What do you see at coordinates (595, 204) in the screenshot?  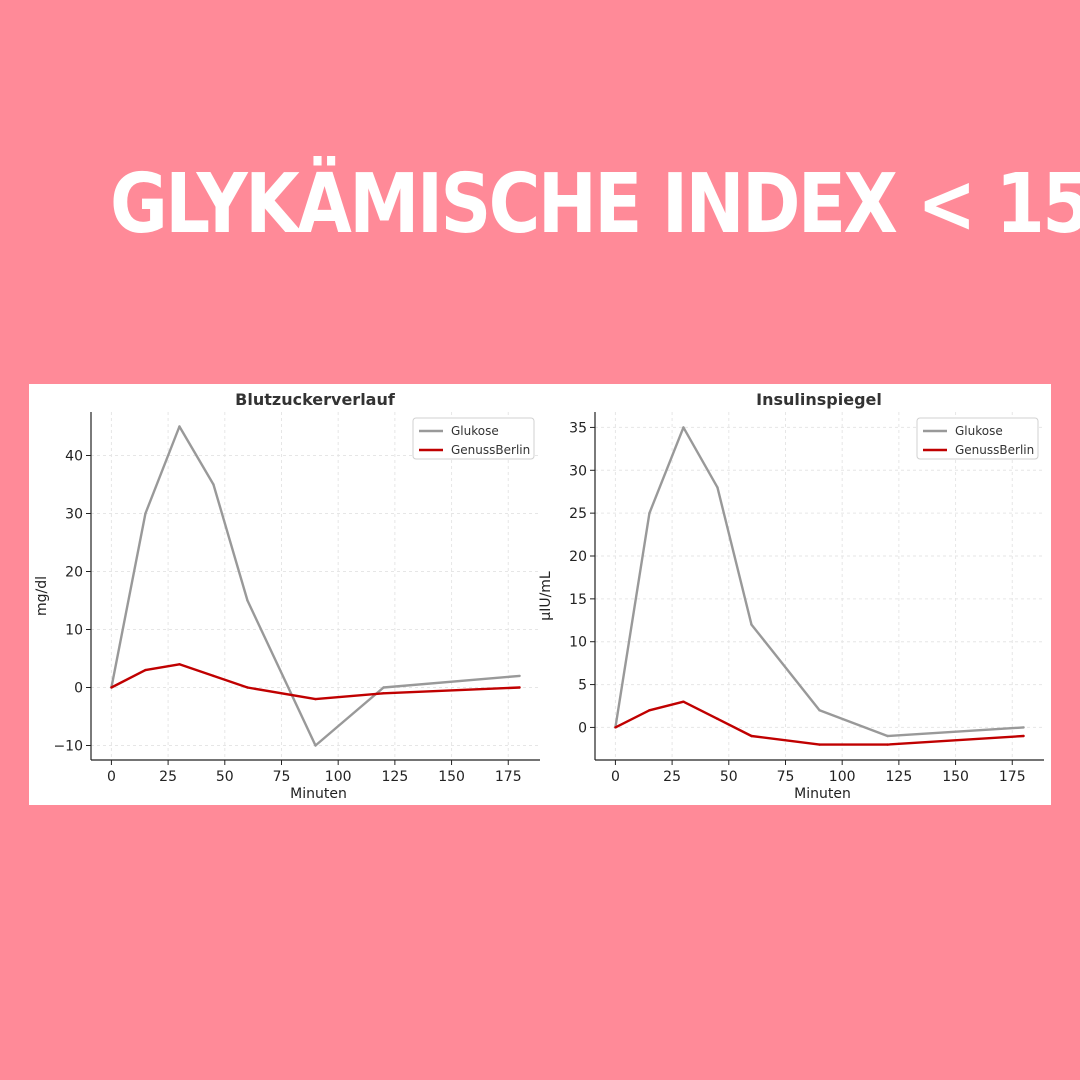 I see `headline: GLYKÄMISCHE INDEX < 15` at bounding box center [595, 204].